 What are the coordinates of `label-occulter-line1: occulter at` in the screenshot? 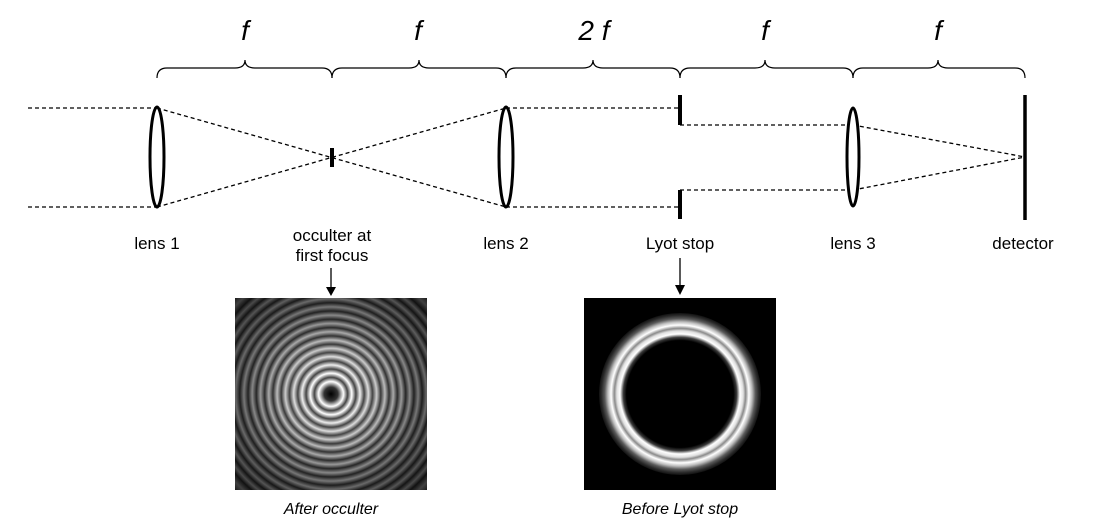 It's located at (332, 235).